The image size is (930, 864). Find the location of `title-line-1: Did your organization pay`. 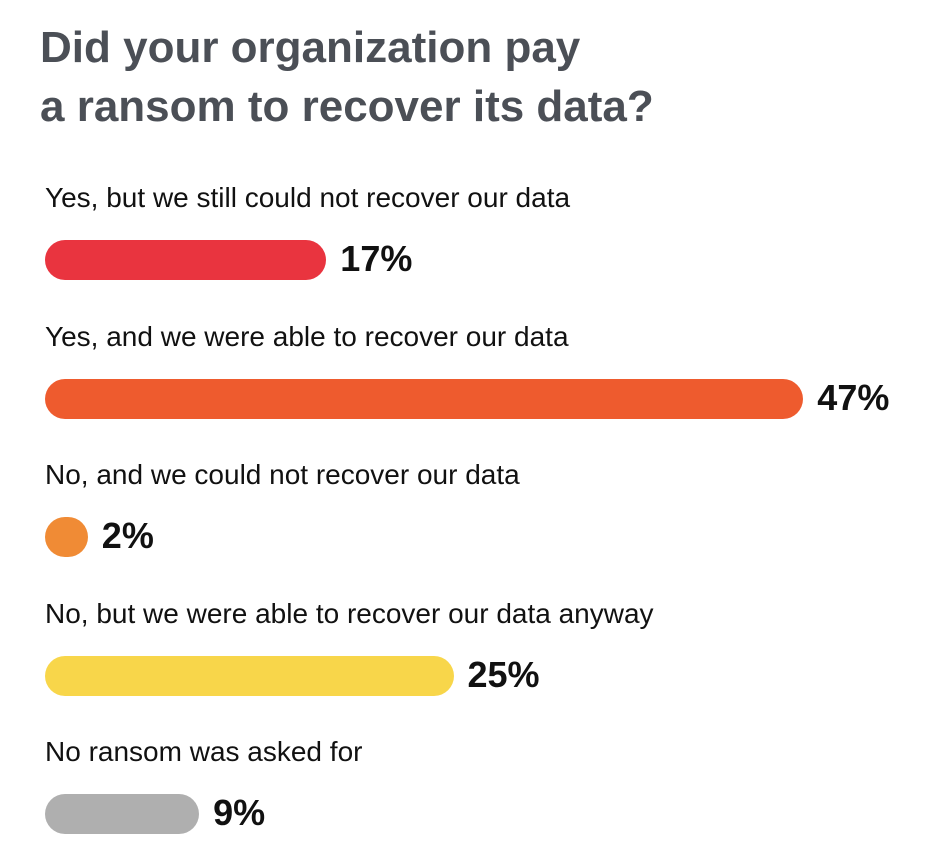

title-line-1: Did your organization pay is located at coordinates (310, 47).